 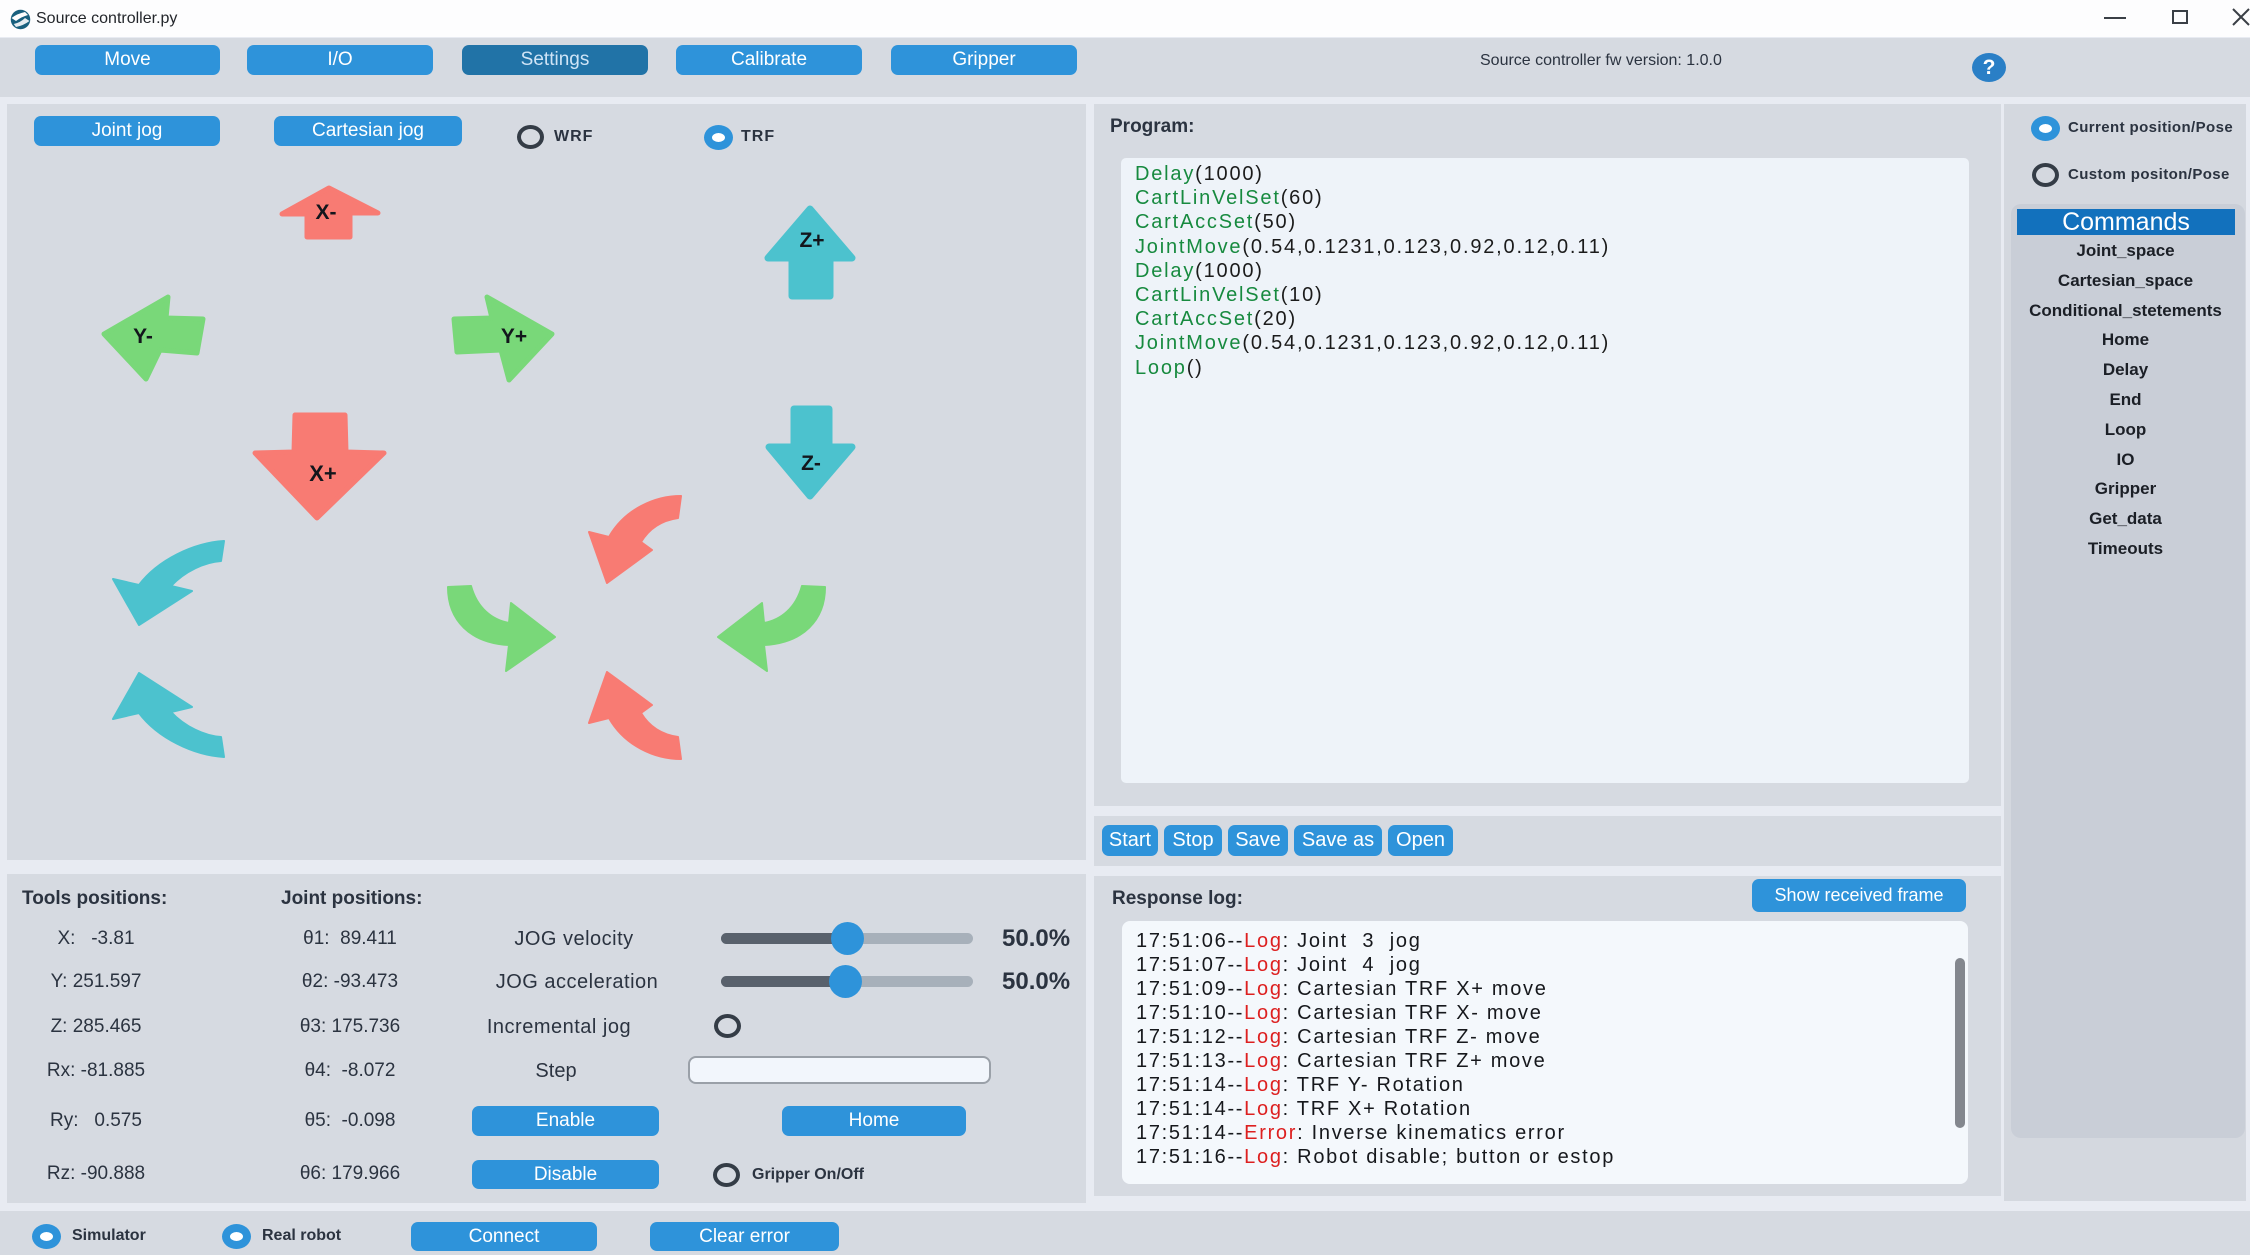 I want to click on svg-text: Y-, so click(x=143, y=336).